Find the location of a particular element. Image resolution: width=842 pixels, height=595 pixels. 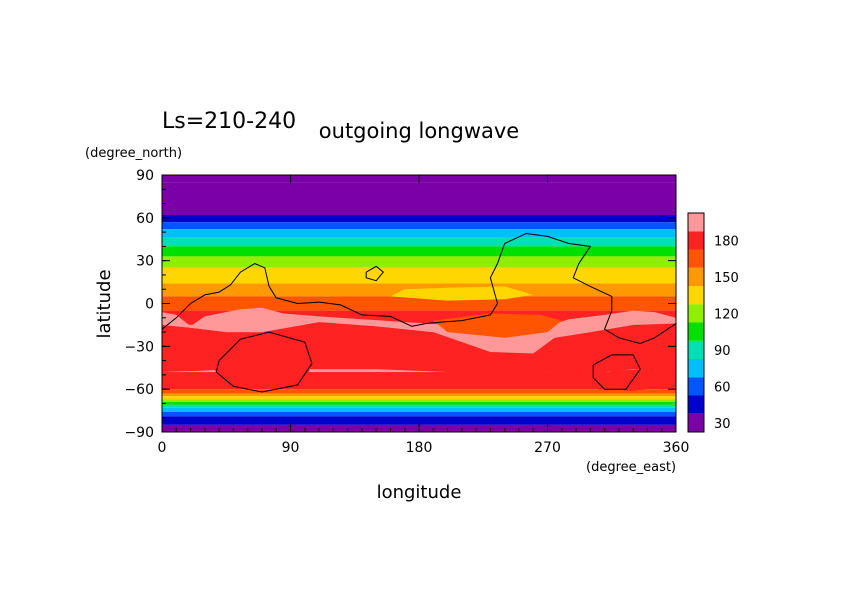

y-tick-label: −90 is located at coordinates (139, 433).